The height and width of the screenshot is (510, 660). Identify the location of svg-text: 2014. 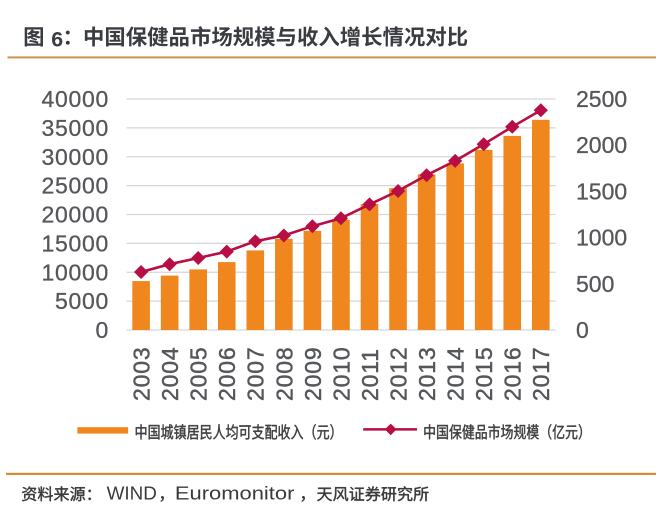
(456, 373).